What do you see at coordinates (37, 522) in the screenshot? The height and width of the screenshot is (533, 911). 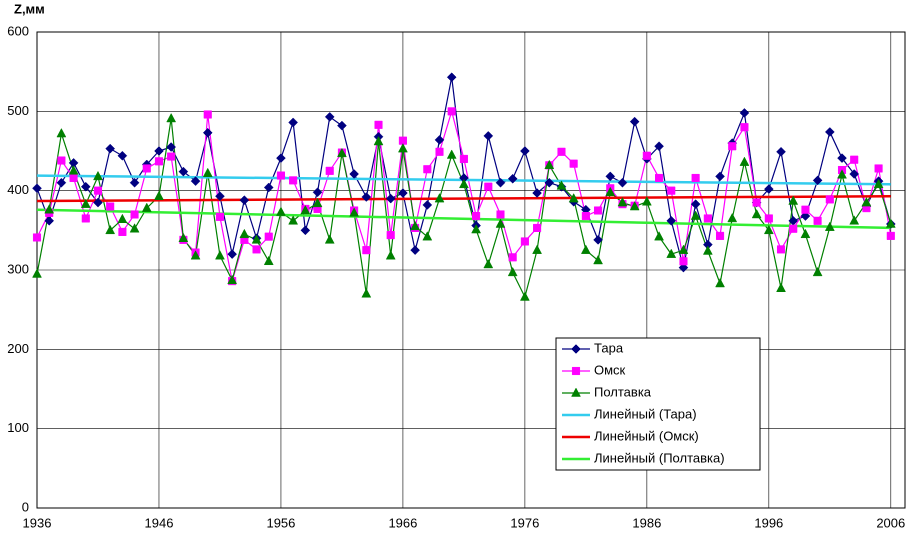 I see `x-tick-label: 1936` at bounding box center [37, 522].